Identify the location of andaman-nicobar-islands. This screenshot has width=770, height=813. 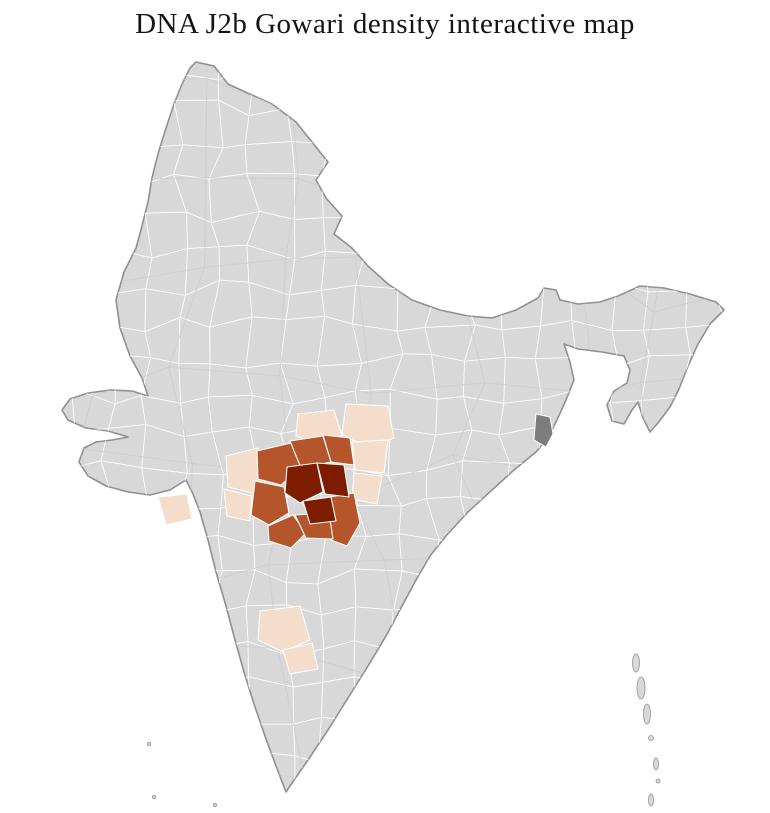
(646, 730).